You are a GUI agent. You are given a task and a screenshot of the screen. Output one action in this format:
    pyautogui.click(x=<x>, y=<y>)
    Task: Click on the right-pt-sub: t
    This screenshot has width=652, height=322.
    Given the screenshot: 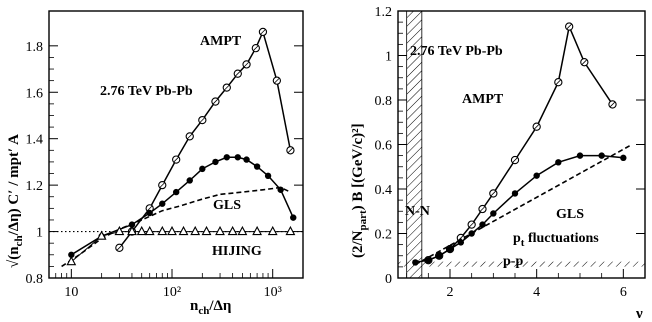 What is the action you would take?
    pyautogui.click(x=523, y=243)
    